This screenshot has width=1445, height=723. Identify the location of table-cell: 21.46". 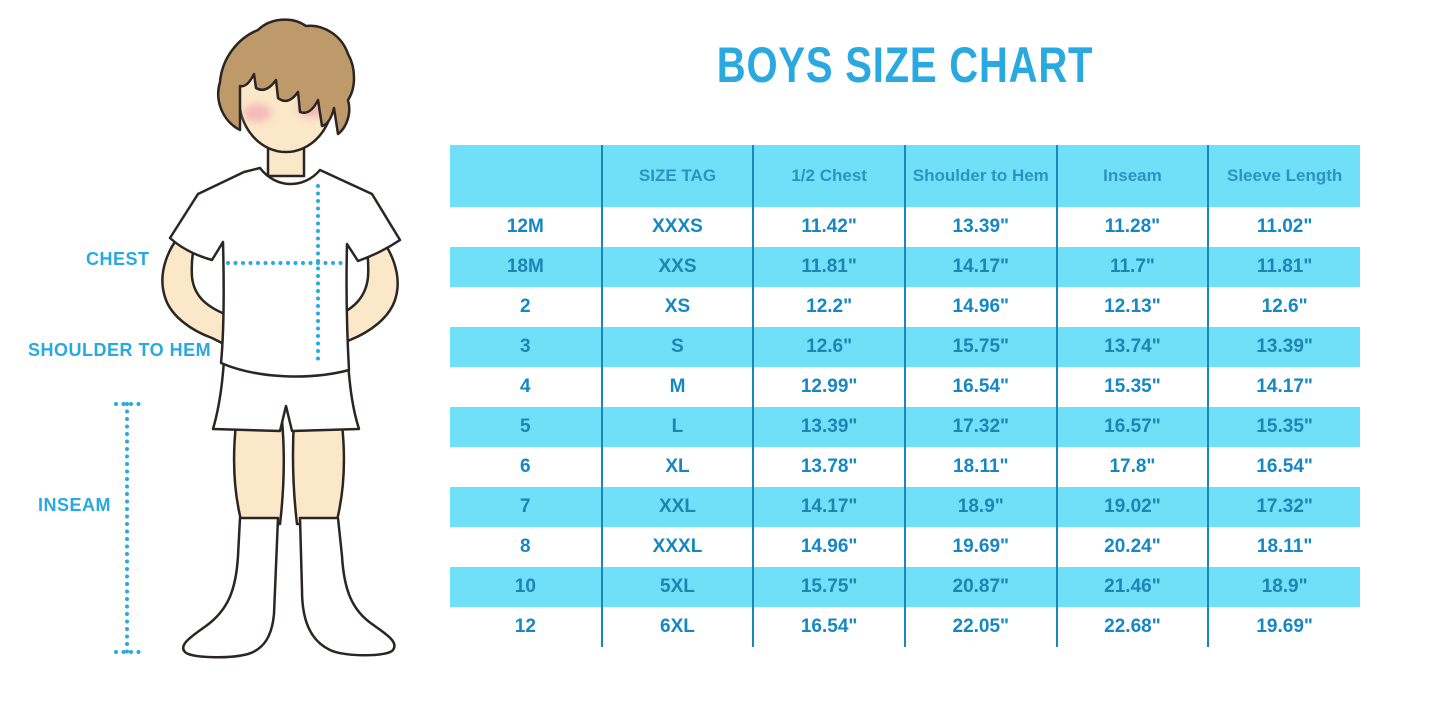
(1132, 587).